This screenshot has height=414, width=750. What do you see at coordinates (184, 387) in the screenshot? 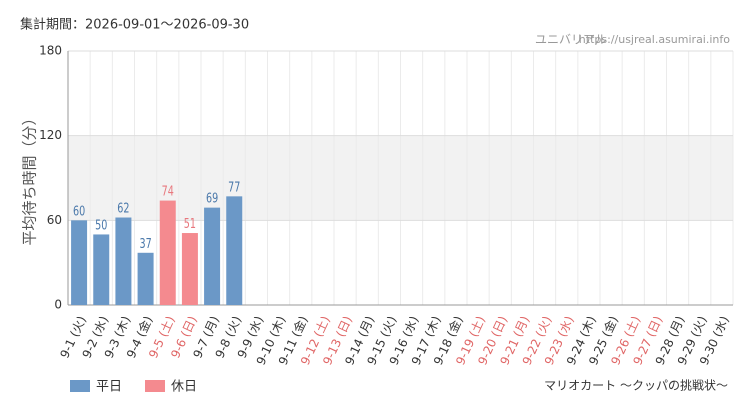
I see `legend-label: 休日` at bounding box center [184, 387].